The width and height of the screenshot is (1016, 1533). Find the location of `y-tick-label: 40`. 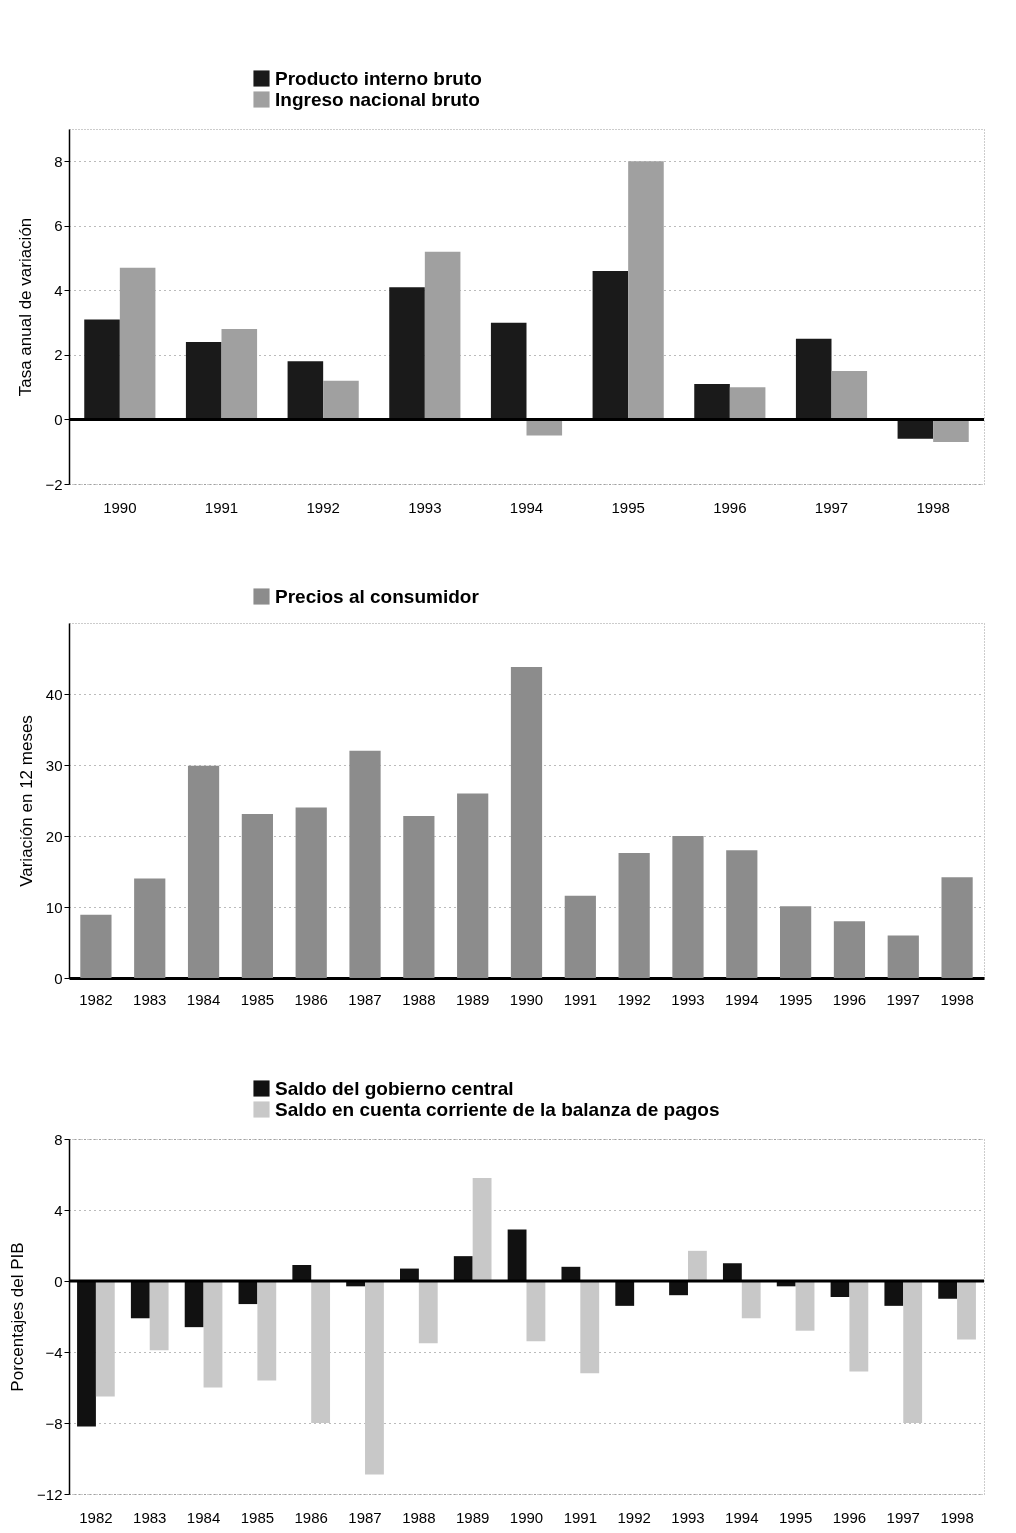

y-tick-label: 40 is located at coordinates (54, 694).